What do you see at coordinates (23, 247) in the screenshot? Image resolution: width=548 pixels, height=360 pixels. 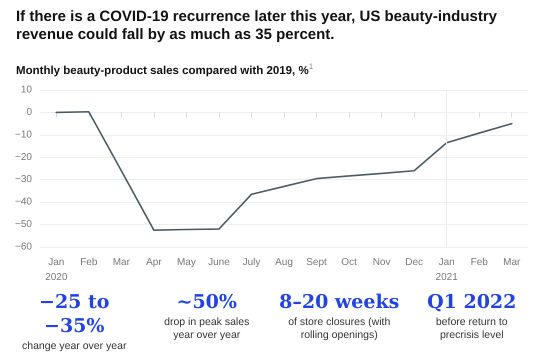 I see `y-tick-label: −60` at bounding box center [23, 247].